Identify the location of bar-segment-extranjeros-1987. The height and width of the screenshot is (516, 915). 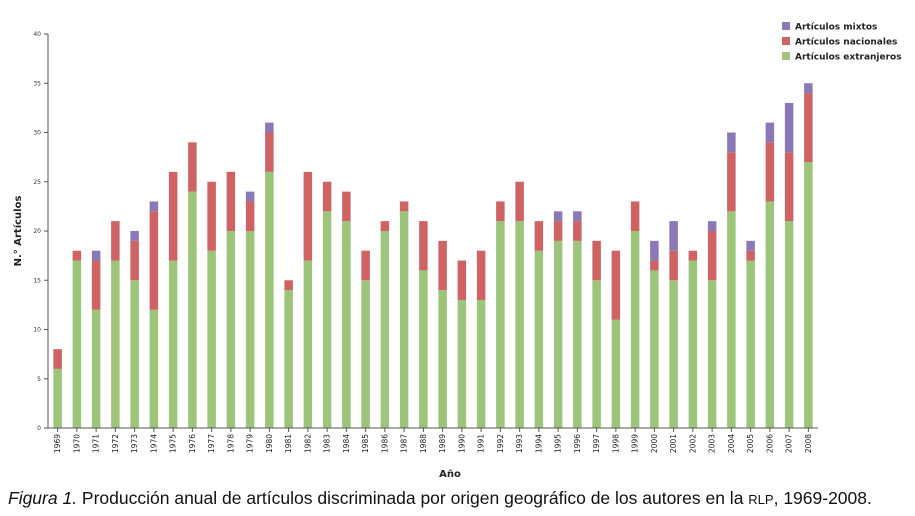
(404, 319).